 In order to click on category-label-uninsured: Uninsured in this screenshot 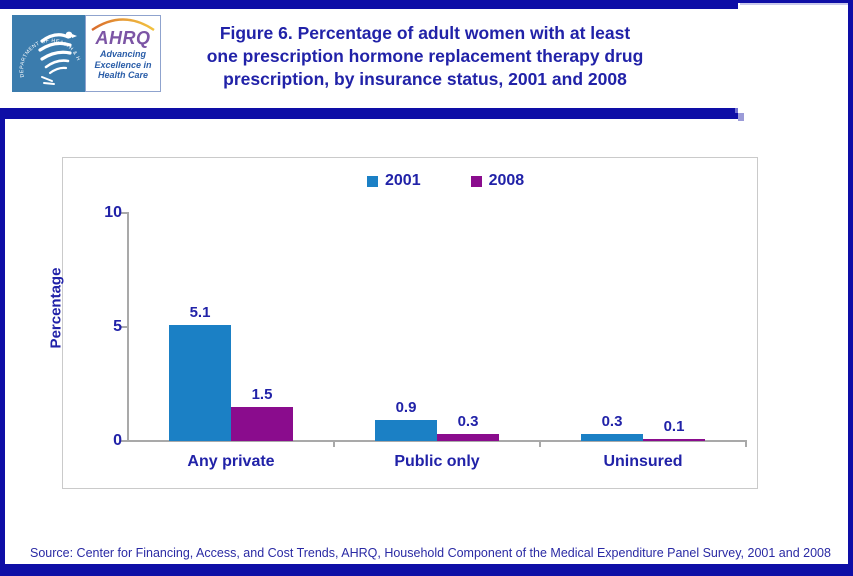, I will do `click(643, 461)`.